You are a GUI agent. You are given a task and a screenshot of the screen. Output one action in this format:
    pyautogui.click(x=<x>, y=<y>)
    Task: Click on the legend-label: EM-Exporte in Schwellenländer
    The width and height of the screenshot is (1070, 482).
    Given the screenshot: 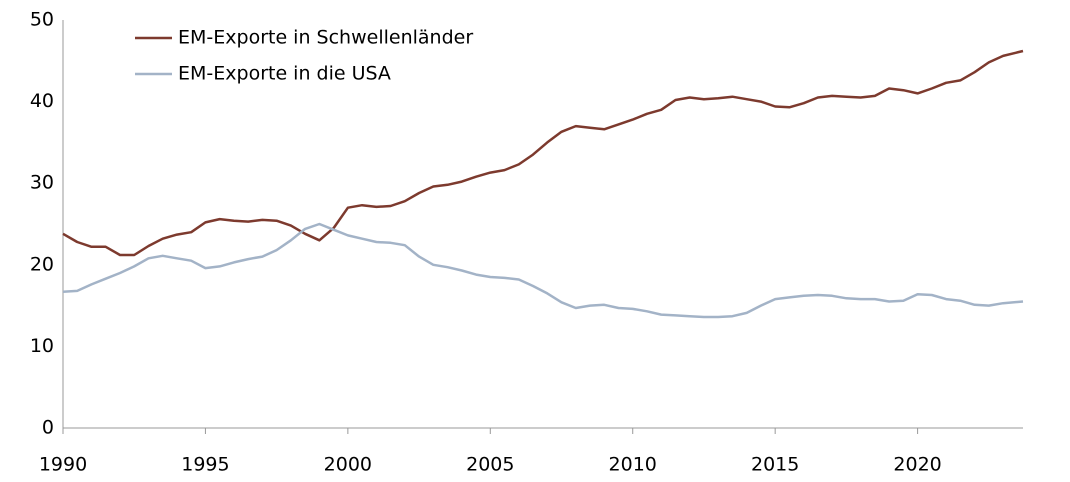 What is the action you would take?
    pyautogui.click(x=325, y=38)
    